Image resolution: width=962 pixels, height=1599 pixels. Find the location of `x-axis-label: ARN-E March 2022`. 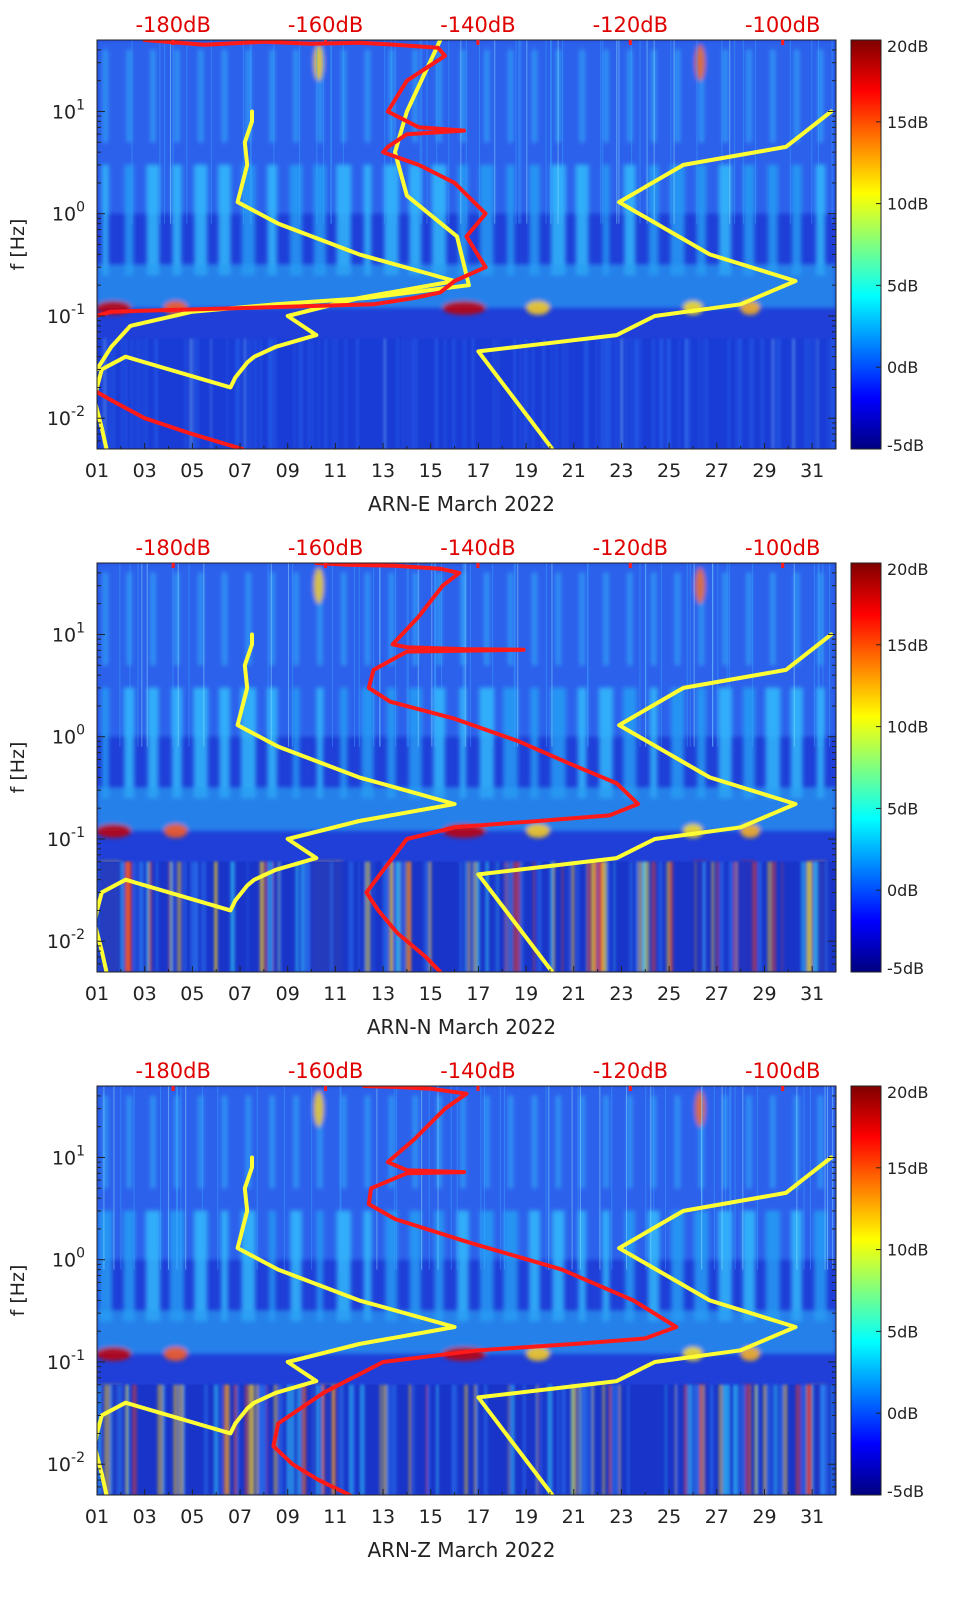

x-axis-label: ARN-E March 2022 is located at coordinates (461, 504).